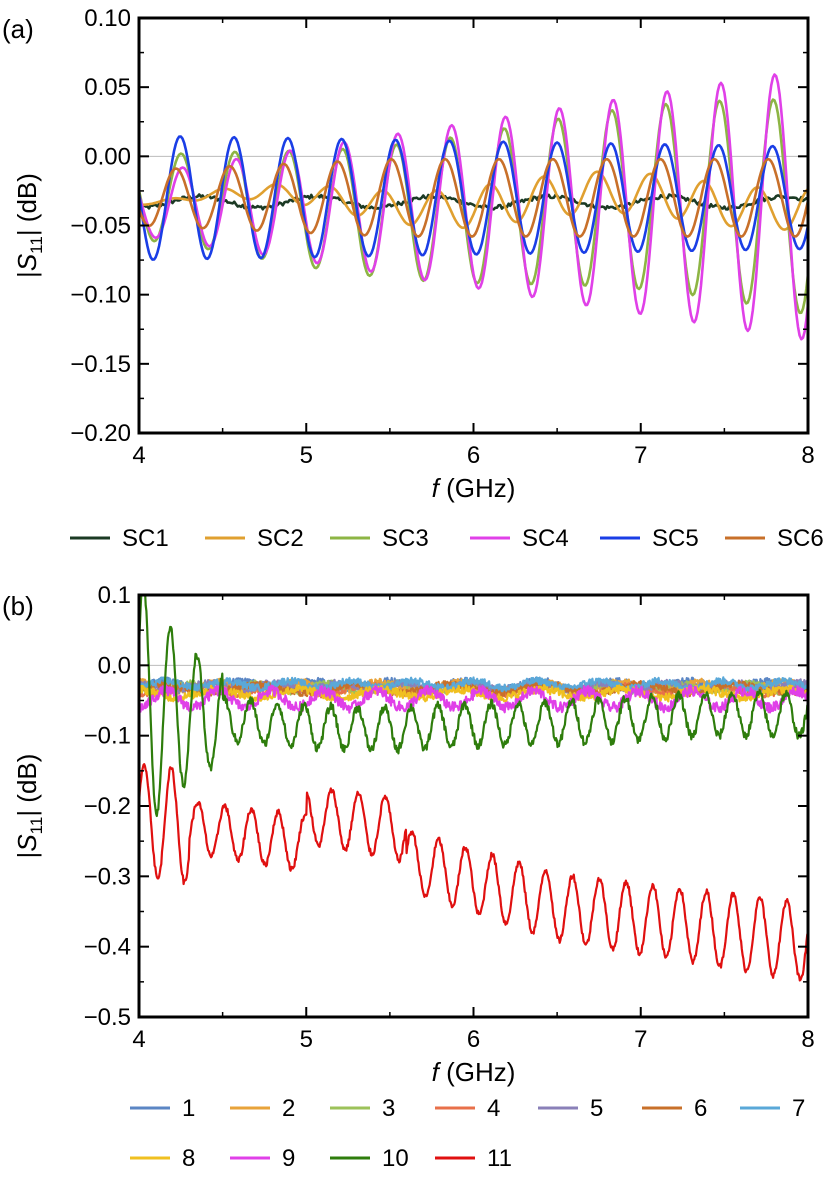  Describe the element at coordinates (467, 1133) in the screenshot. I see `legend: 1 2 3 4 5 6 7 8 9 10 11` at that location.